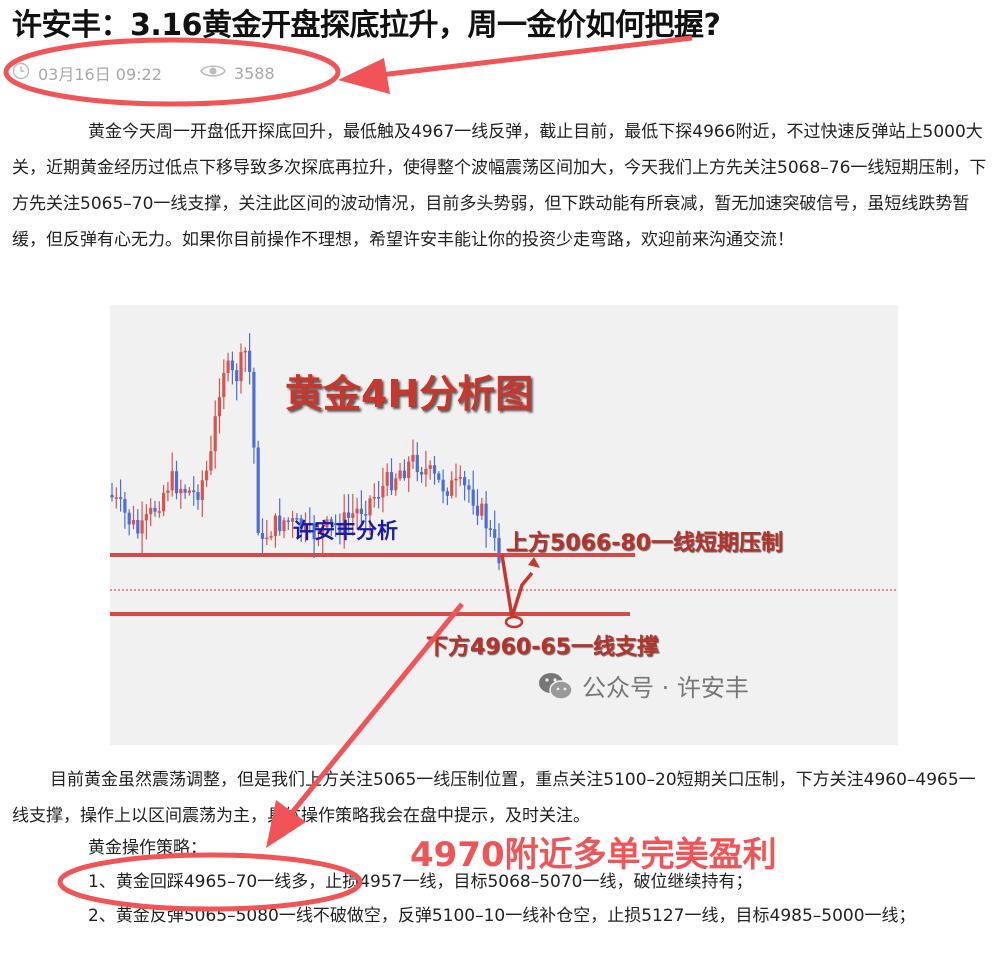 Image resolution: width=996 pixels, height=972 pixels. What do you see at coordinates (364, 76) in the screenshot?
I see `meta-arrow-head` at bounding box center [364, 76].